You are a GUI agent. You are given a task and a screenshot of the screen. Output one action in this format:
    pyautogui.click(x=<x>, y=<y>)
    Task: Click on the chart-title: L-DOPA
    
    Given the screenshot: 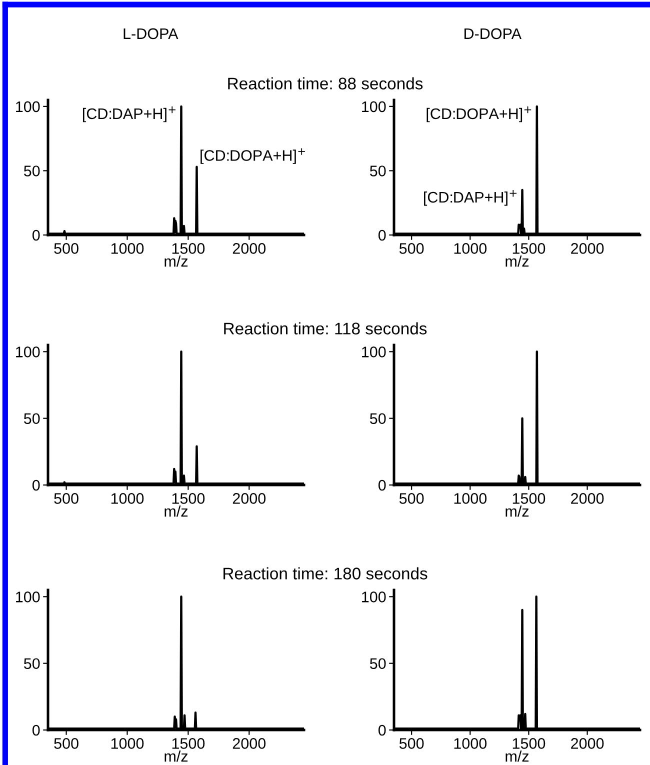 What is the action you would take?
    pyautogui.click(x=151, y=34)
    